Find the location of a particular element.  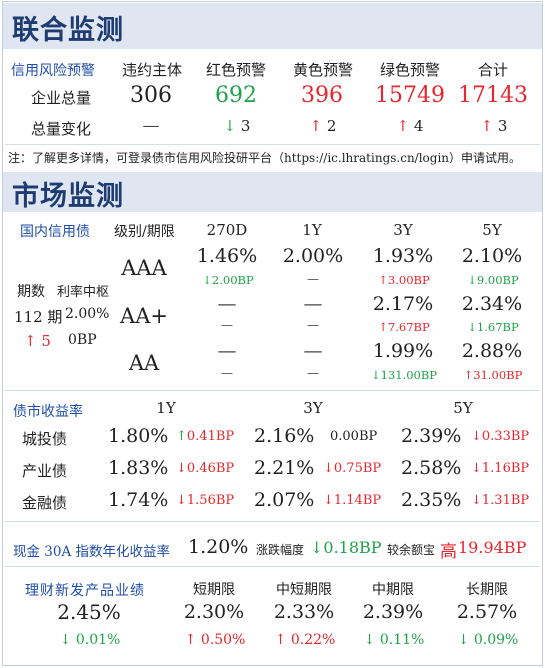

yield-5y-change: 1.16BP is located at coordinates (500, 468).